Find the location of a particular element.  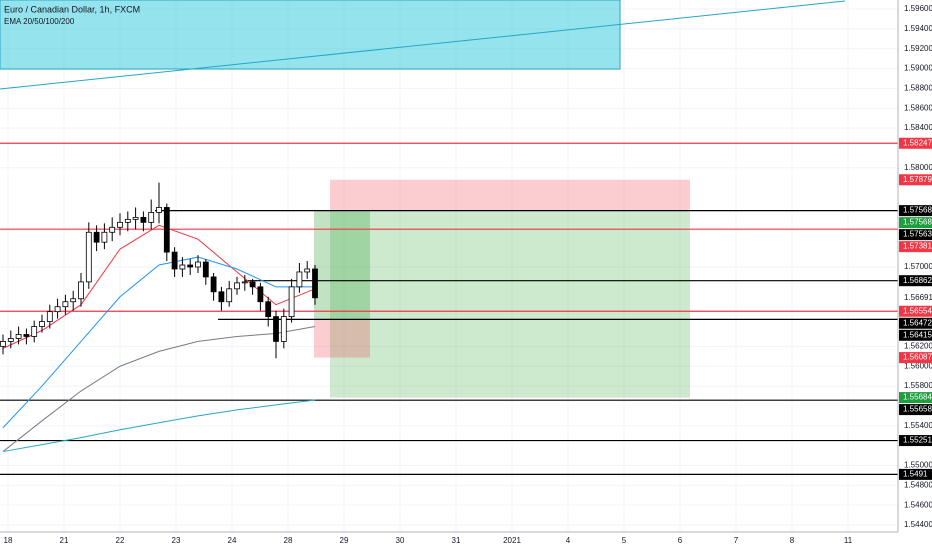

trendline is located at coordinates (423, 45).